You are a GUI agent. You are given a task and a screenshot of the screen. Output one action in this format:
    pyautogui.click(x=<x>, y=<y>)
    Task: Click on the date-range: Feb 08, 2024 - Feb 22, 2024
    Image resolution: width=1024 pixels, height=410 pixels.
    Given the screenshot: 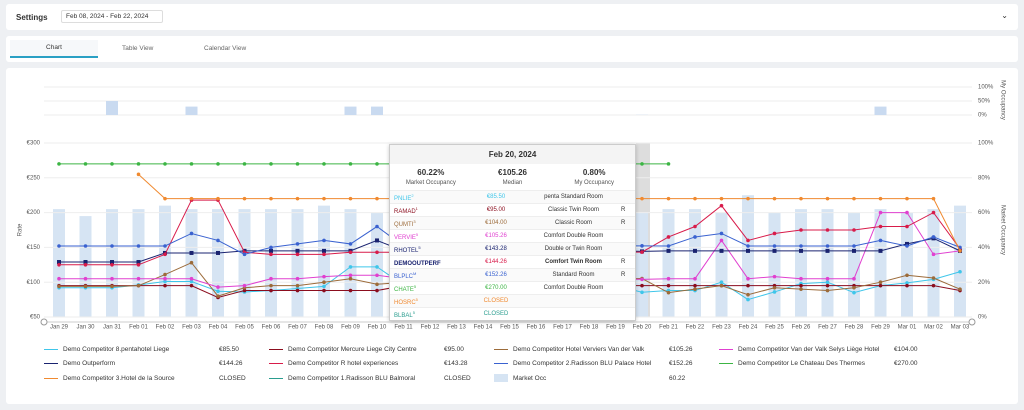 What is the action you would take?
    pyautogui.click(x=112, y=16)
    